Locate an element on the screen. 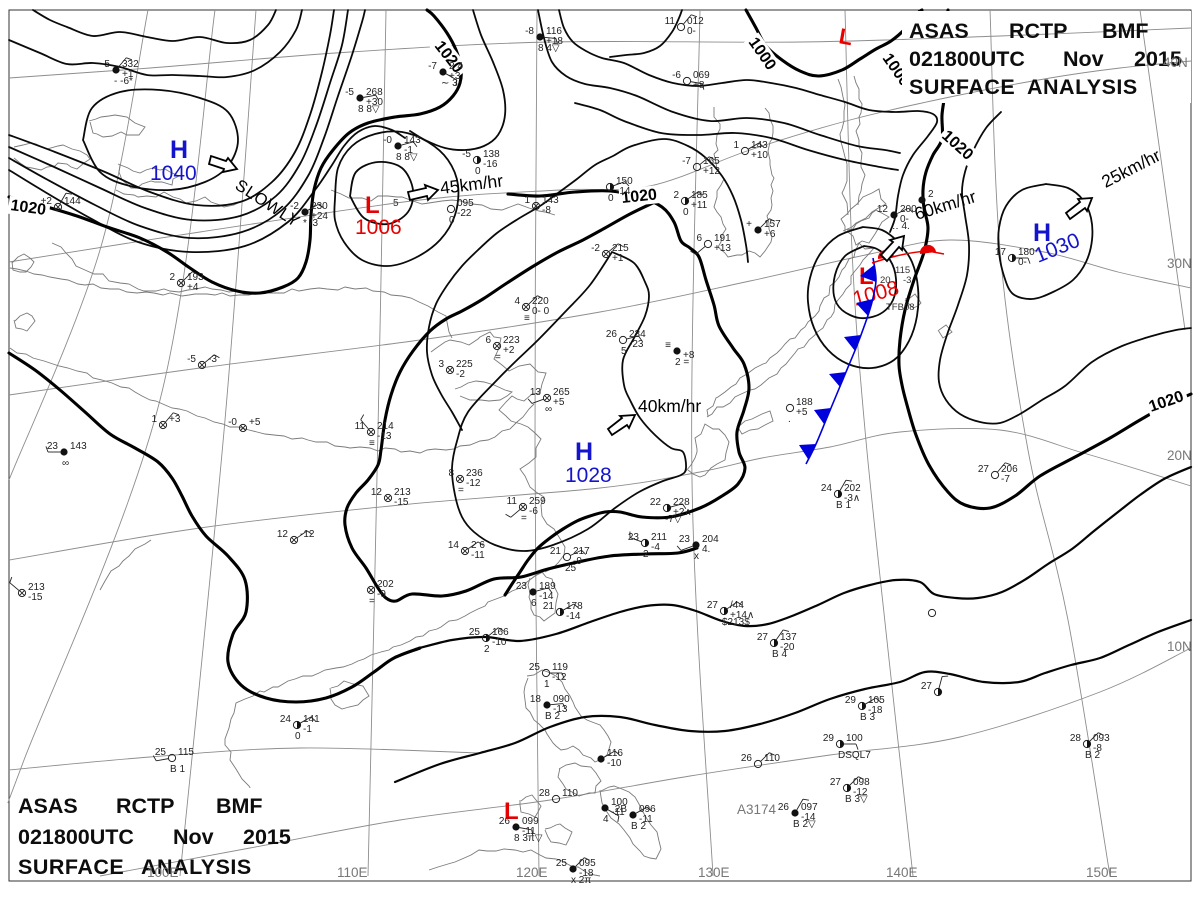 The height and width of the screenshot is (904, 1200). svg-text: 110E is located at coordinates (352, 872).